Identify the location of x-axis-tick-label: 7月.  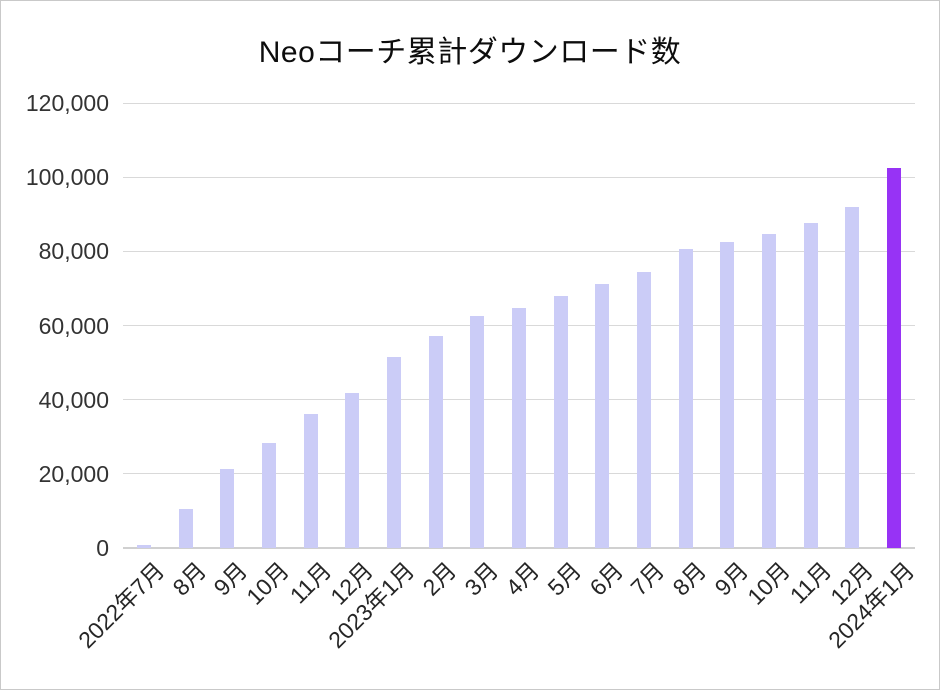
(647, 579).